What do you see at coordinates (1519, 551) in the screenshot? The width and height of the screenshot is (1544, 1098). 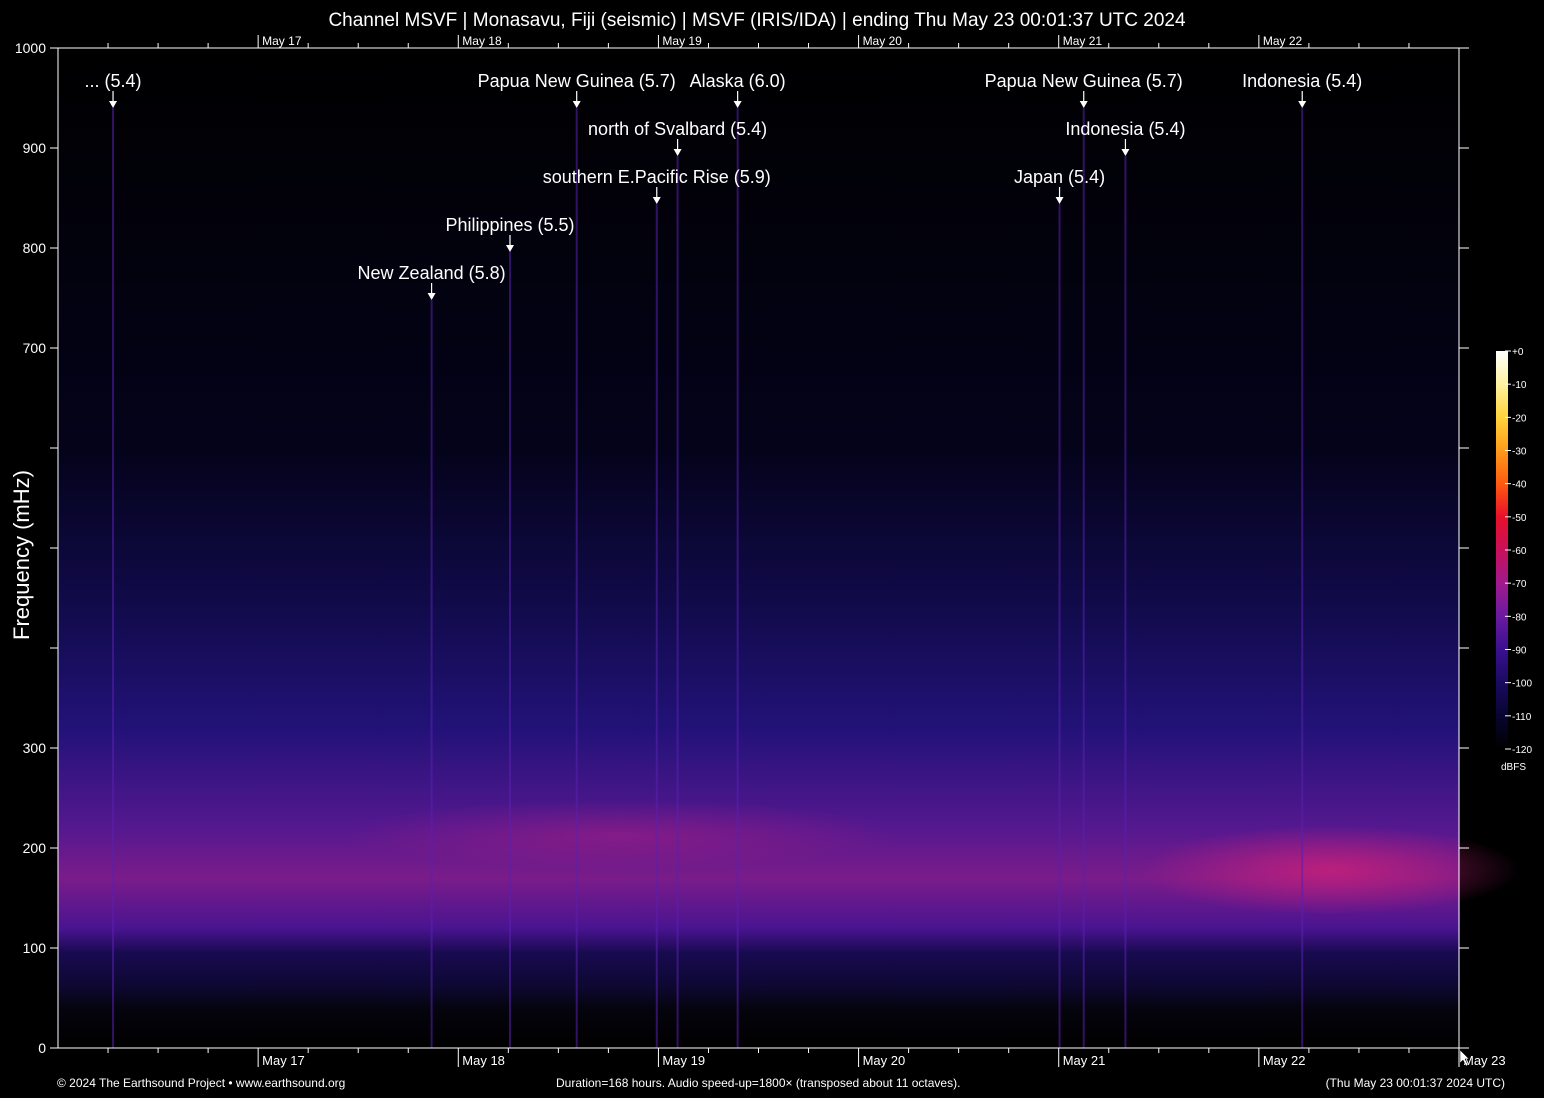 I see `colorbar-tick-label: -60` at bounding box center [1519, 551].